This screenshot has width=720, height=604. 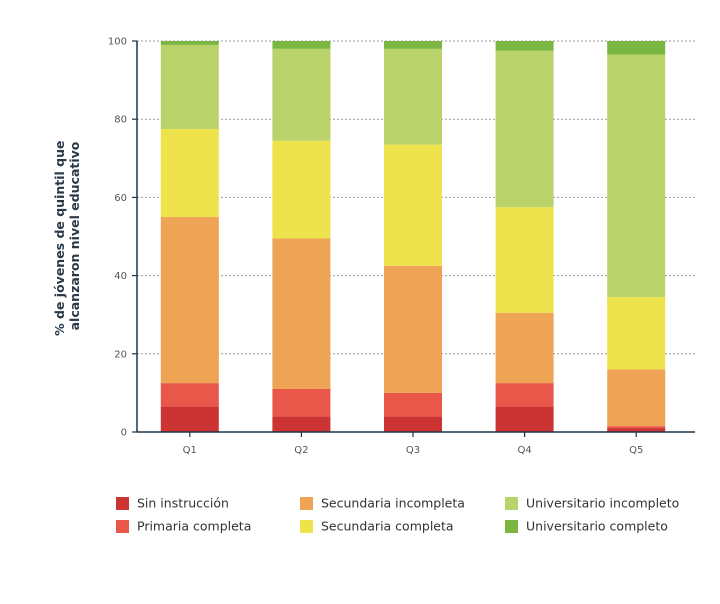 What do you see at coordinates (183, 503) in the screenshot?
I see `legend-label: Sin instrucción` at bounding box center [183, 503].